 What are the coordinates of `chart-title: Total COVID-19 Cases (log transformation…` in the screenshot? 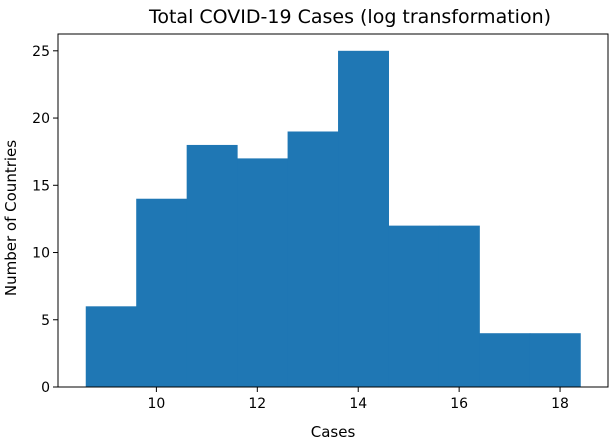 It's located at (349, 17).